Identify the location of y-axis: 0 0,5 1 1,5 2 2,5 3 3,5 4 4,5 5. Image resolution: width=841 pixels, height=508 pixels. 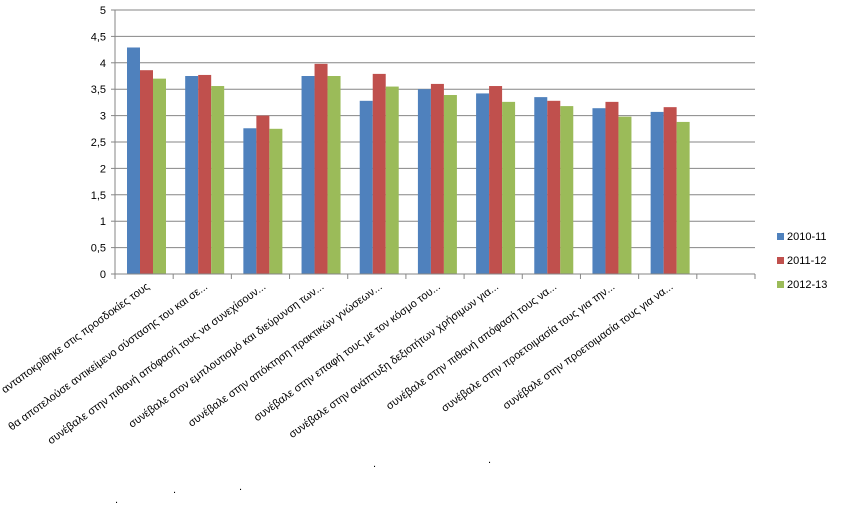
(103, 143).